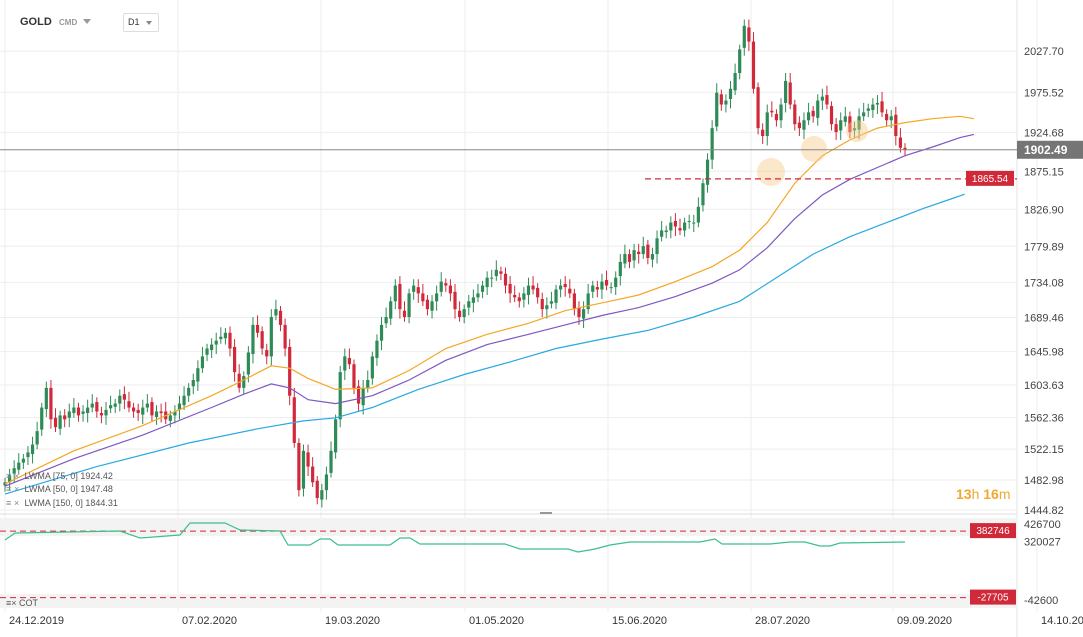  I want to click on timeframe-selector: D1, so click(141, 22).